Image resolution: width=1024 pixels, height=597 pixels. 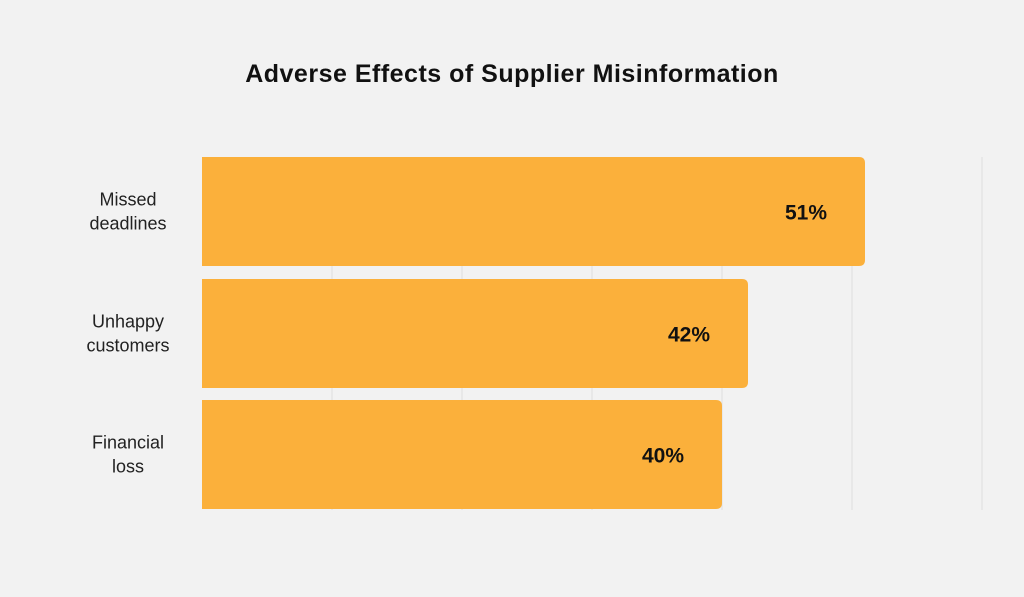 What do you see at coordinates (689, 335) in the screenshot?
I see `value-label-1: 42%` at bounding box center [689, 335].